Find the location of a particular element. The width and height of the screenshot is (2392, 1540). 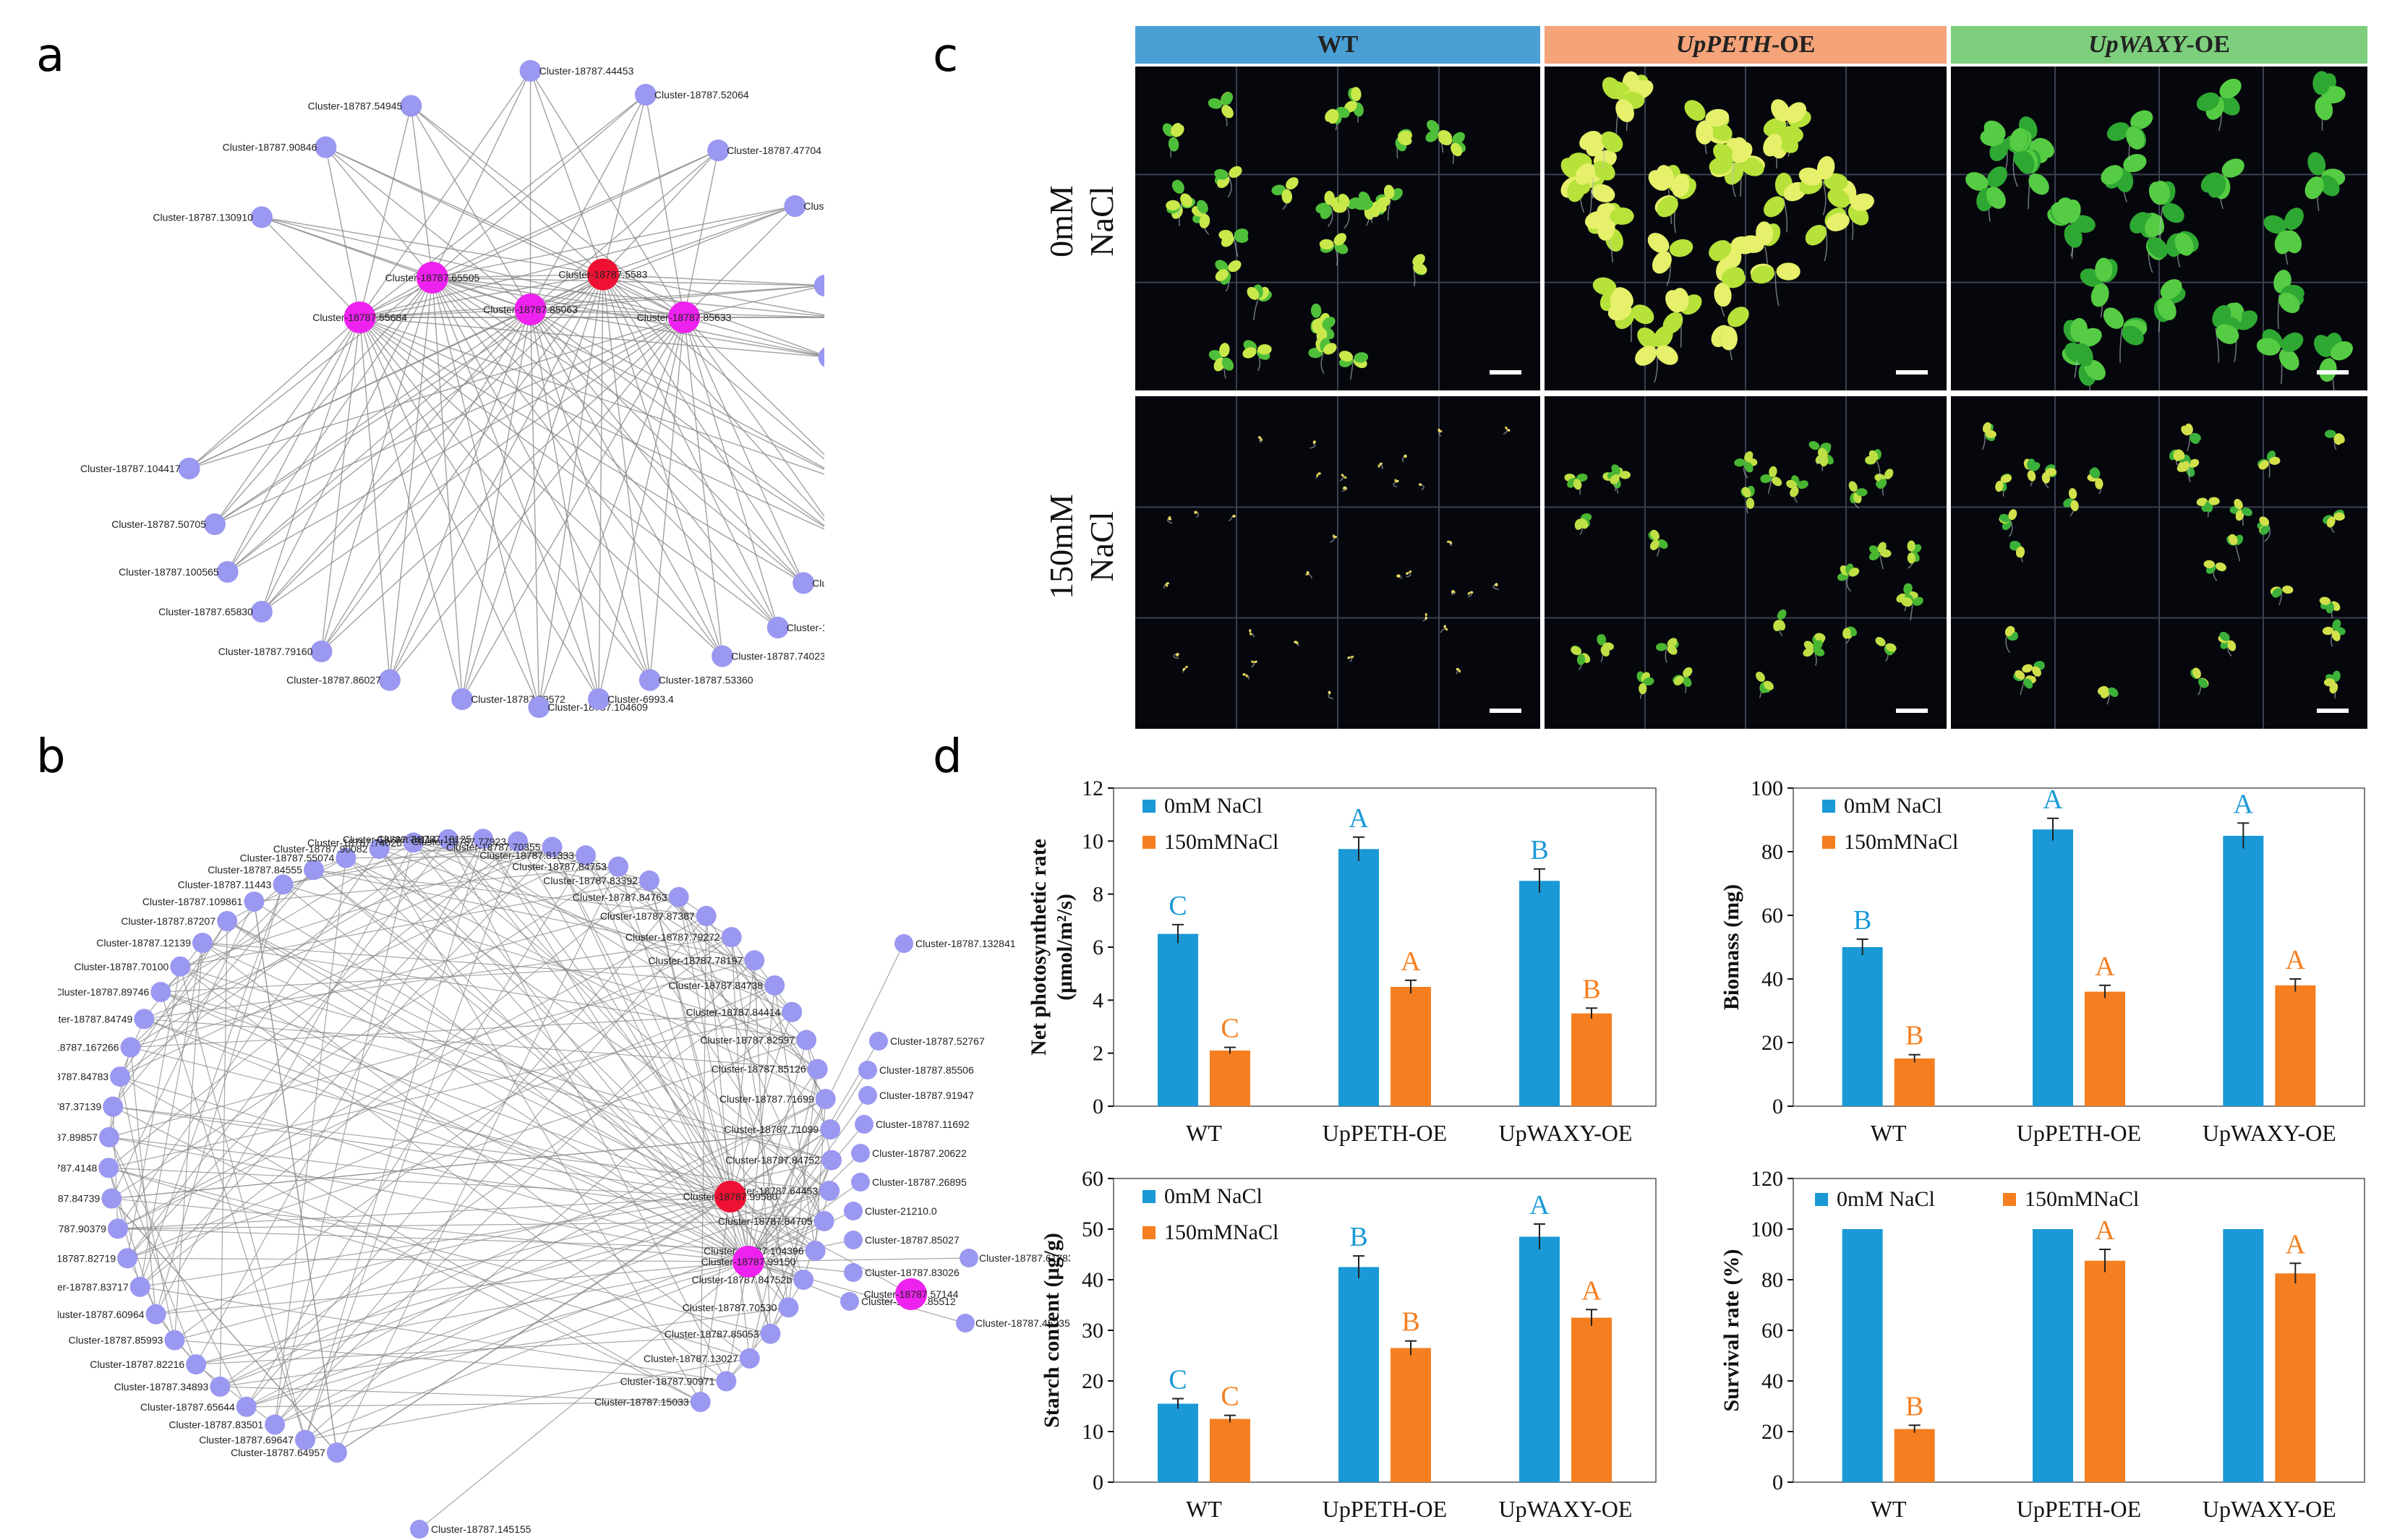

y-tick-label: 100 is located at coordinates (1767, 1229).